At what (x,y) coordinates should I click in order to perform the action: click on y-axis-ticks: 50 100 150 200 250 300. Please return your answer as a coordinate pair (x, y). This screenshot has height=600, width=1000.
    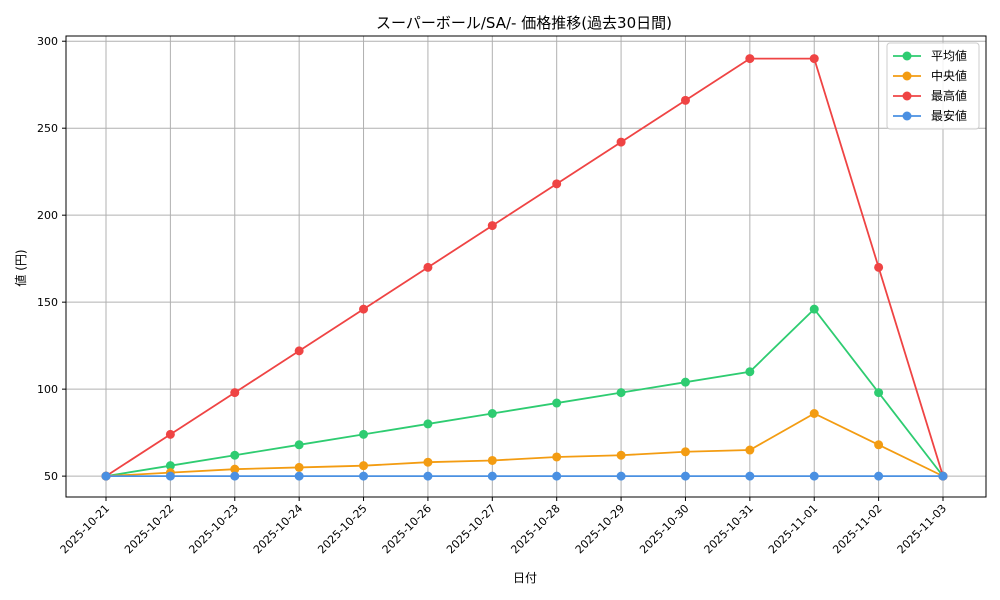
    Looking at the image, I should click on (51, 259).